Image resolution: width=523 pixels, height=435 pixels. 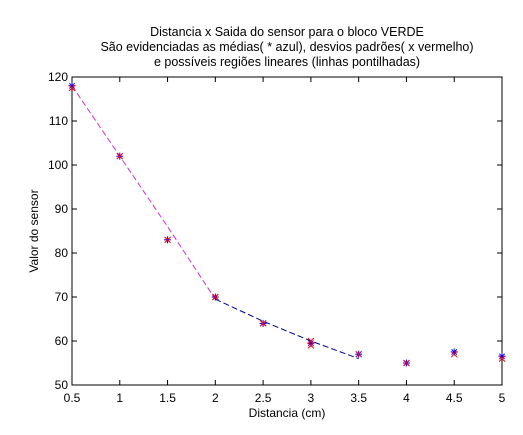 I want to click on y-tick-label: 120, so click(x=58, y=77).